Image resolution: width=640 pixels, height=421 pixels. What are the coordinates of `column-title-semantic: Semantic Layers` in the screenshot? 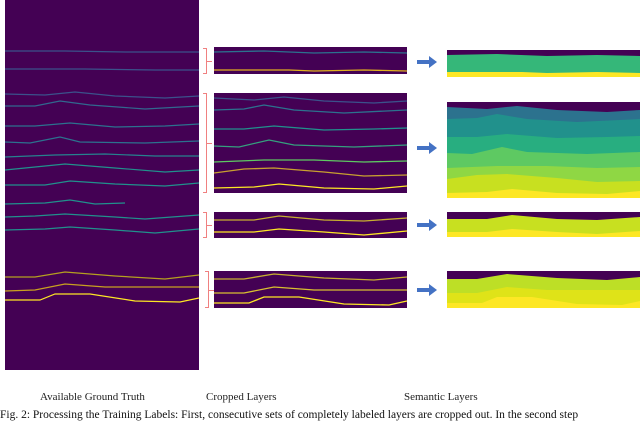 It's located at (441, 397).